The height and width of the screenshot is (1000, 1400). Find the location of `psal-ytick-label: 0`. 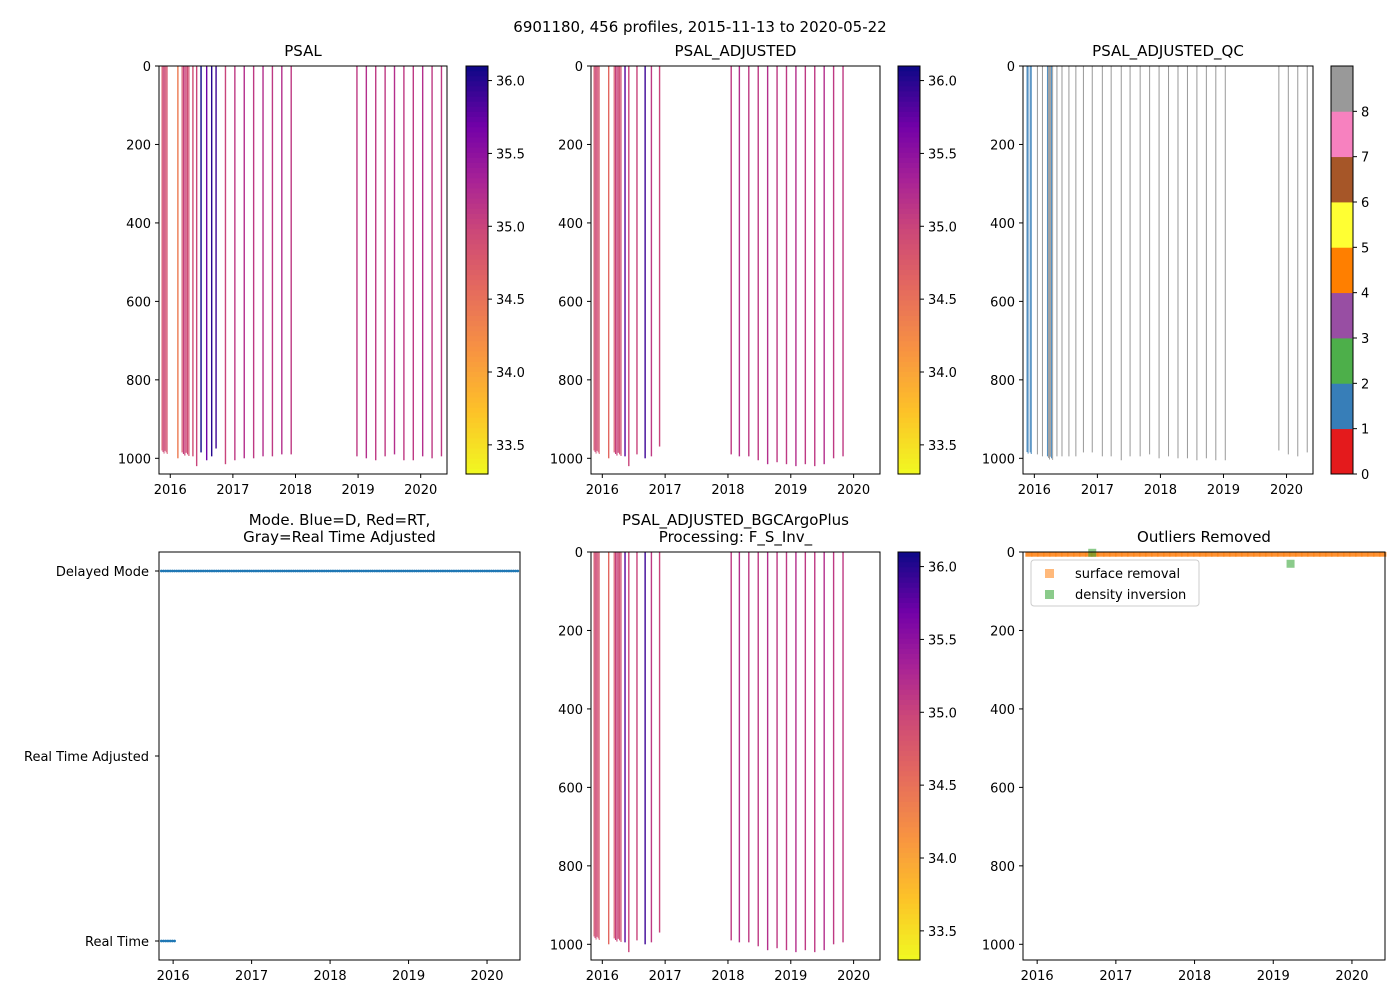

psal-ytick-label: 0 is located at coordinates (147, 67).